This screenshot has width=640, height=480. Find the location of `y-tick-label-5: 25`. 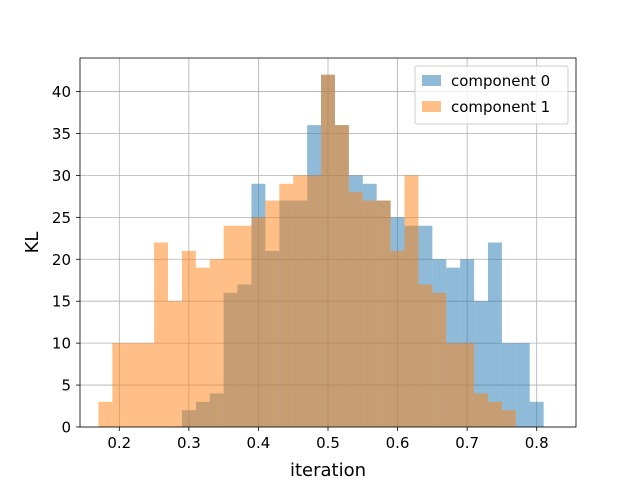

y-tick-label-5: 25 is located at coordinates (61, 218).